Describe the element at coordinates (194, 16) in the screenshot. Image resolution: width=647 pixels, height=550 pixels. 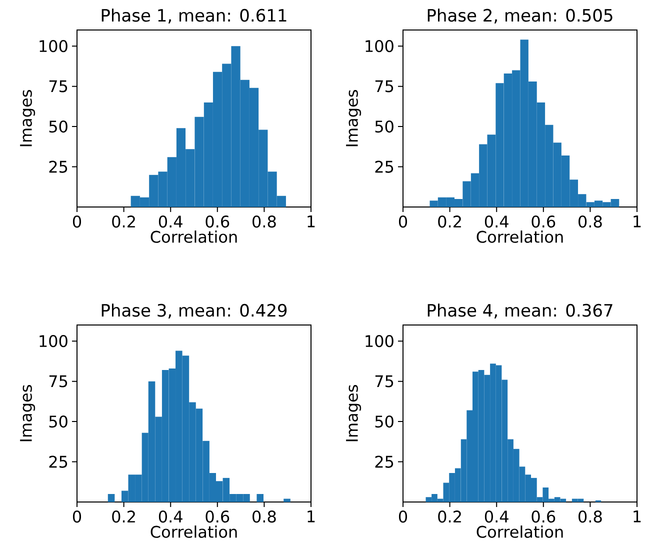
I see `chart-title: Phase 1, mean: 0.611` at that location.